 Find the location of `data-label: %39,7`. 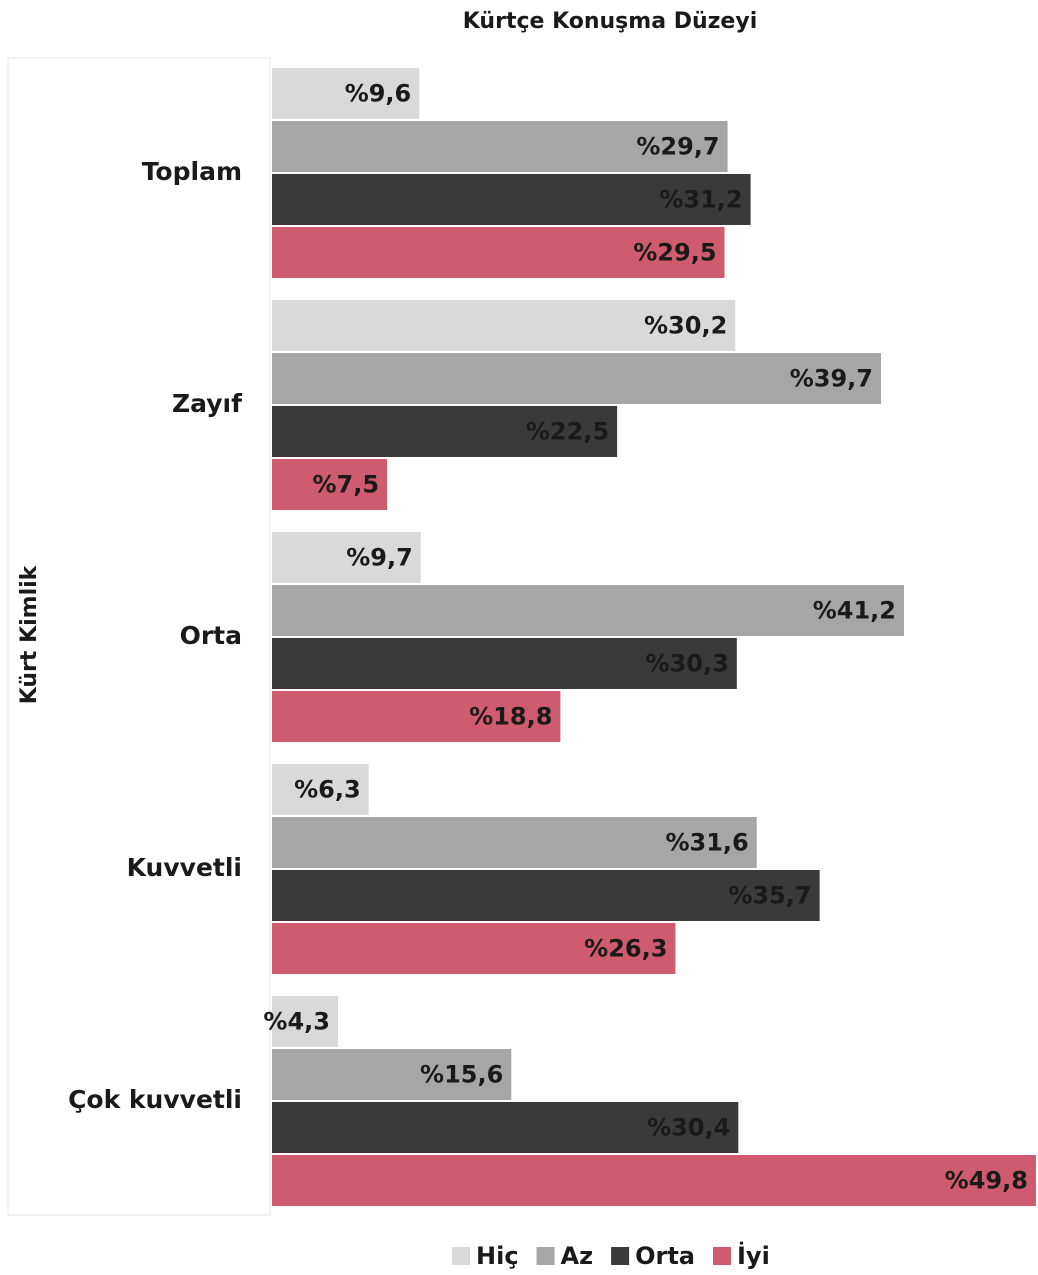

data-label: %39,7 is located at coordinates (831, 379).